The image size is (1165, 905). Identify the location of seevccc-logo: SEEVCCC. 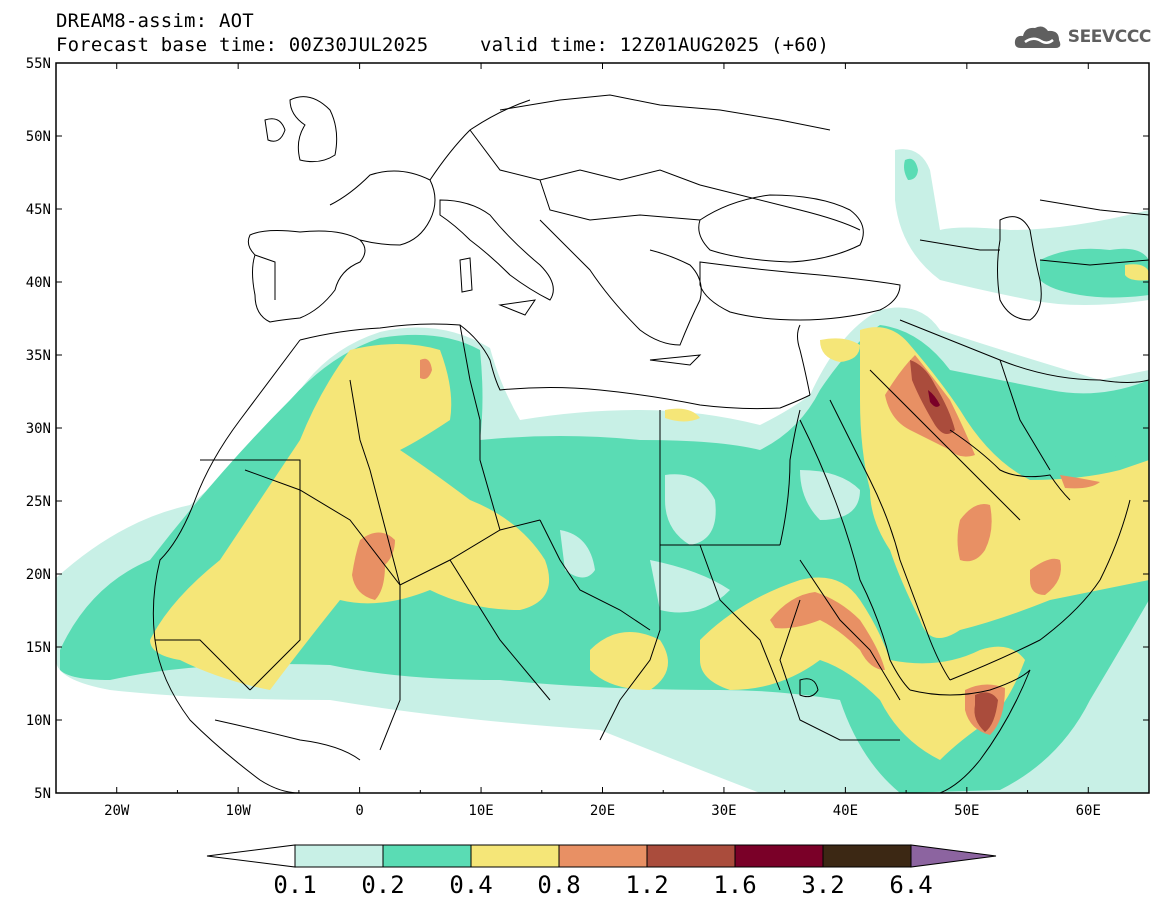
(1082, 37).